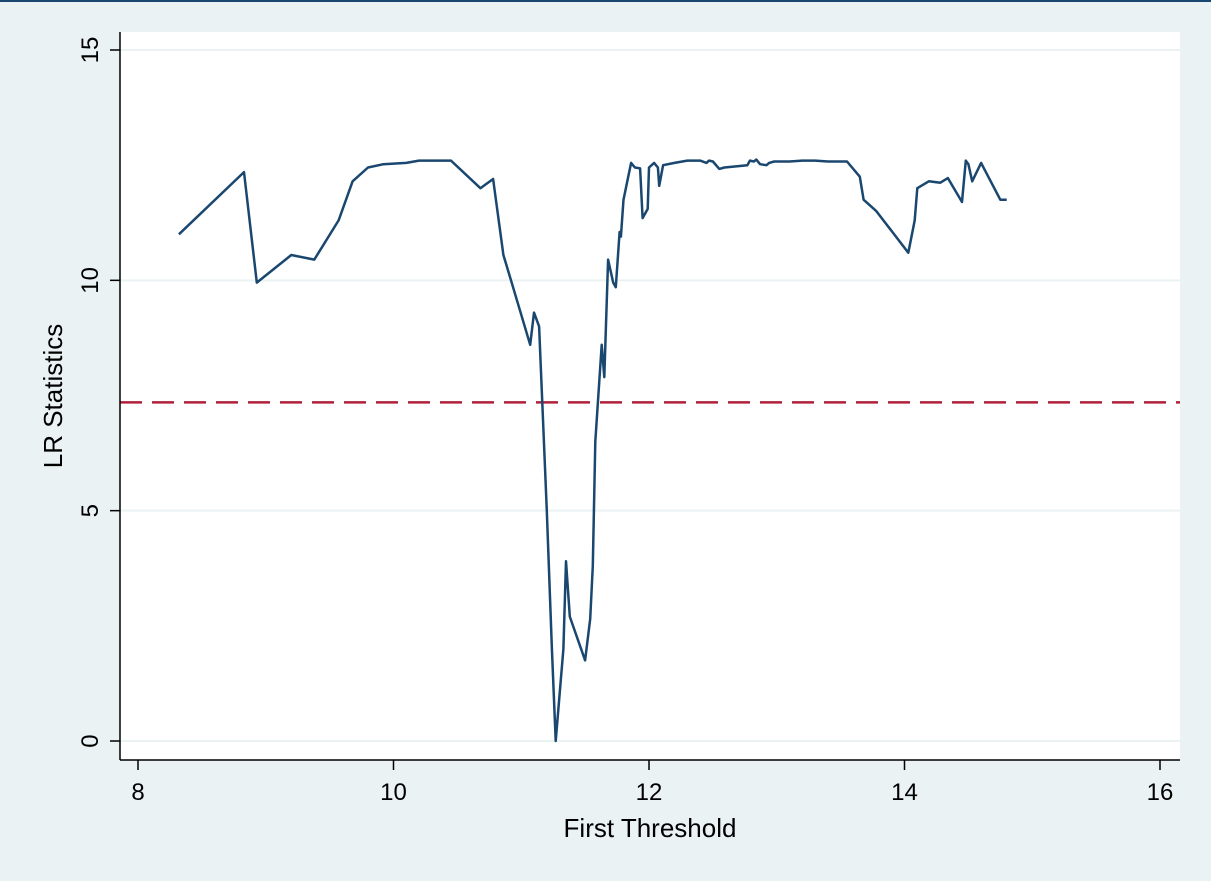 This screenshot has height=881, width=1211. What do you see at coordinates (90, 50) in the screenshot?
I see `y-tick-label-15: 15` at bounding box center [90, 50].